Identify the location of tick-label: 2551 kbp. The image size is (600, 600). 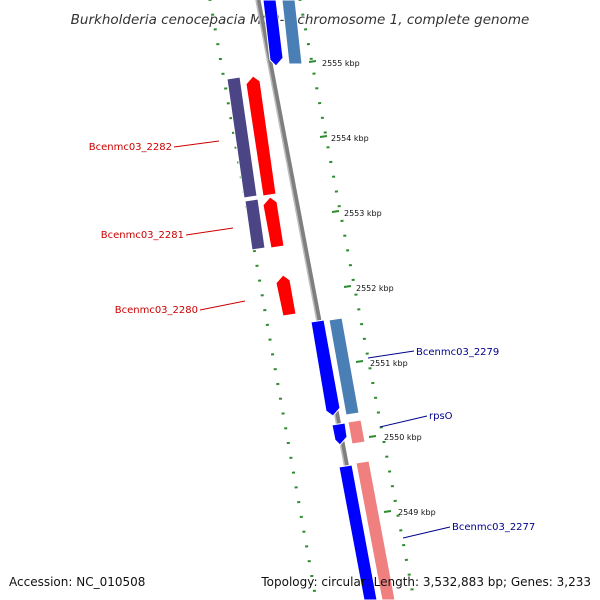
(389, 363).